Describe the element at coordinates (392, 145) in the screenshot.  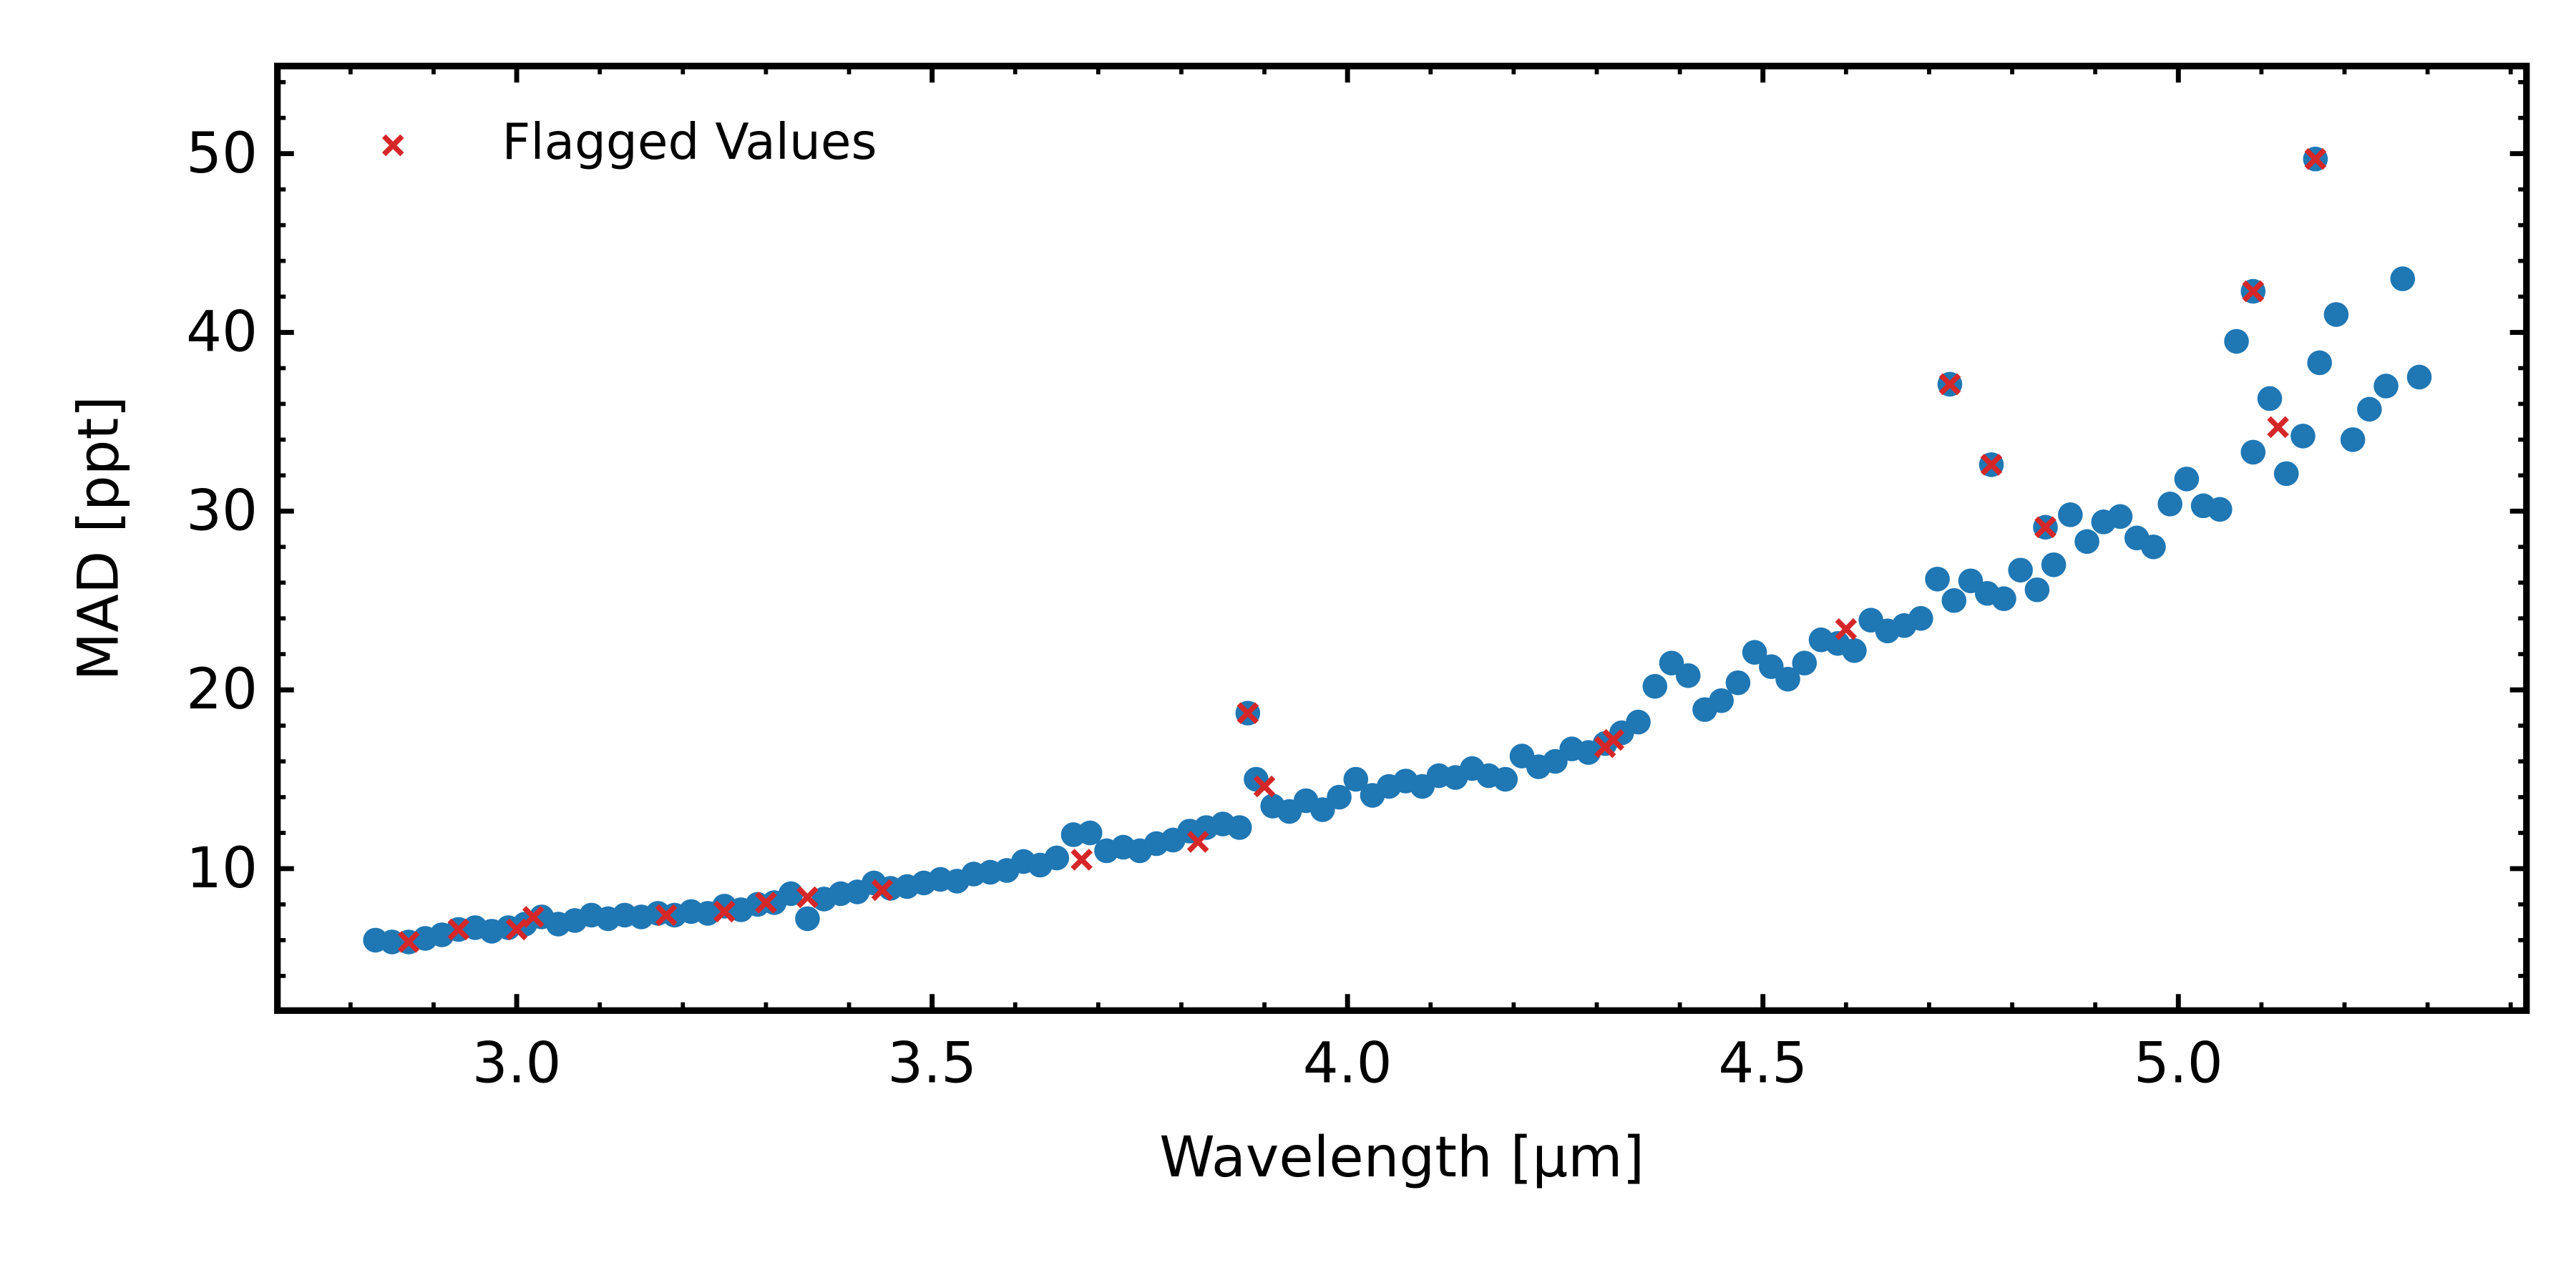
I see `legend-marker` at that location.